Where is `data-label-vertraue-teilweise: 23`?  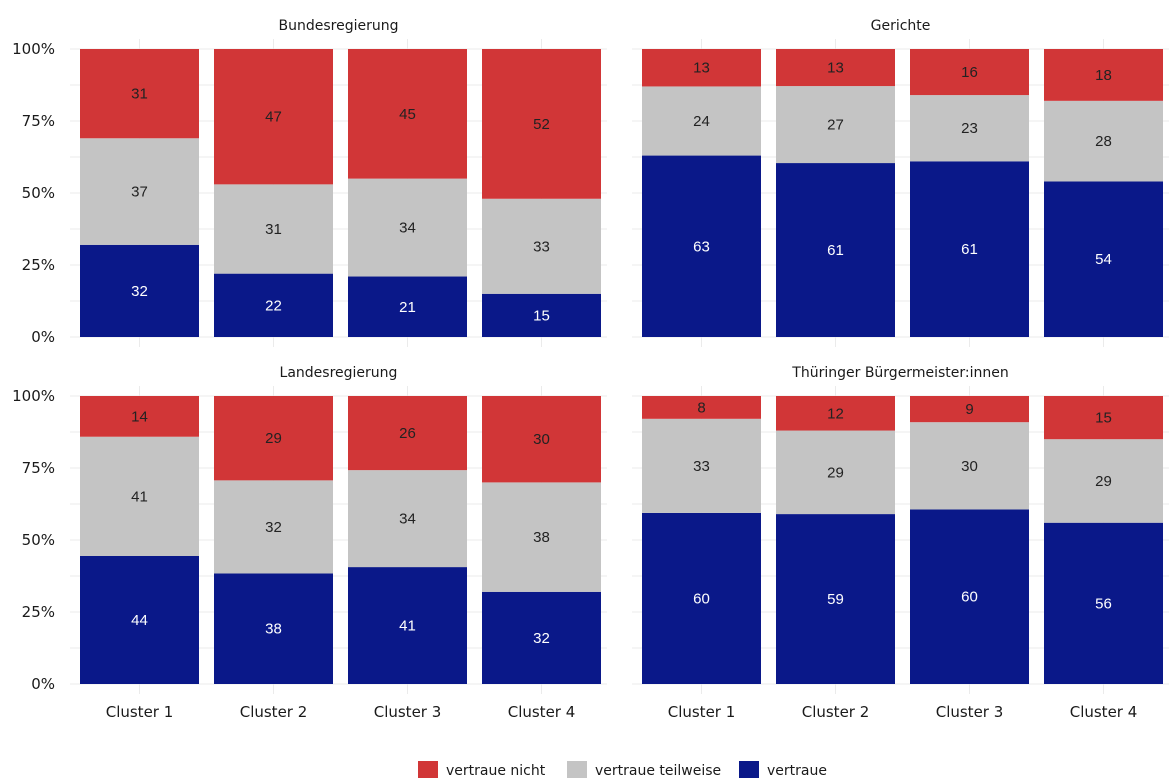
data-label-vertraue-teilweise: 23 is located at coordinates (969, 128).